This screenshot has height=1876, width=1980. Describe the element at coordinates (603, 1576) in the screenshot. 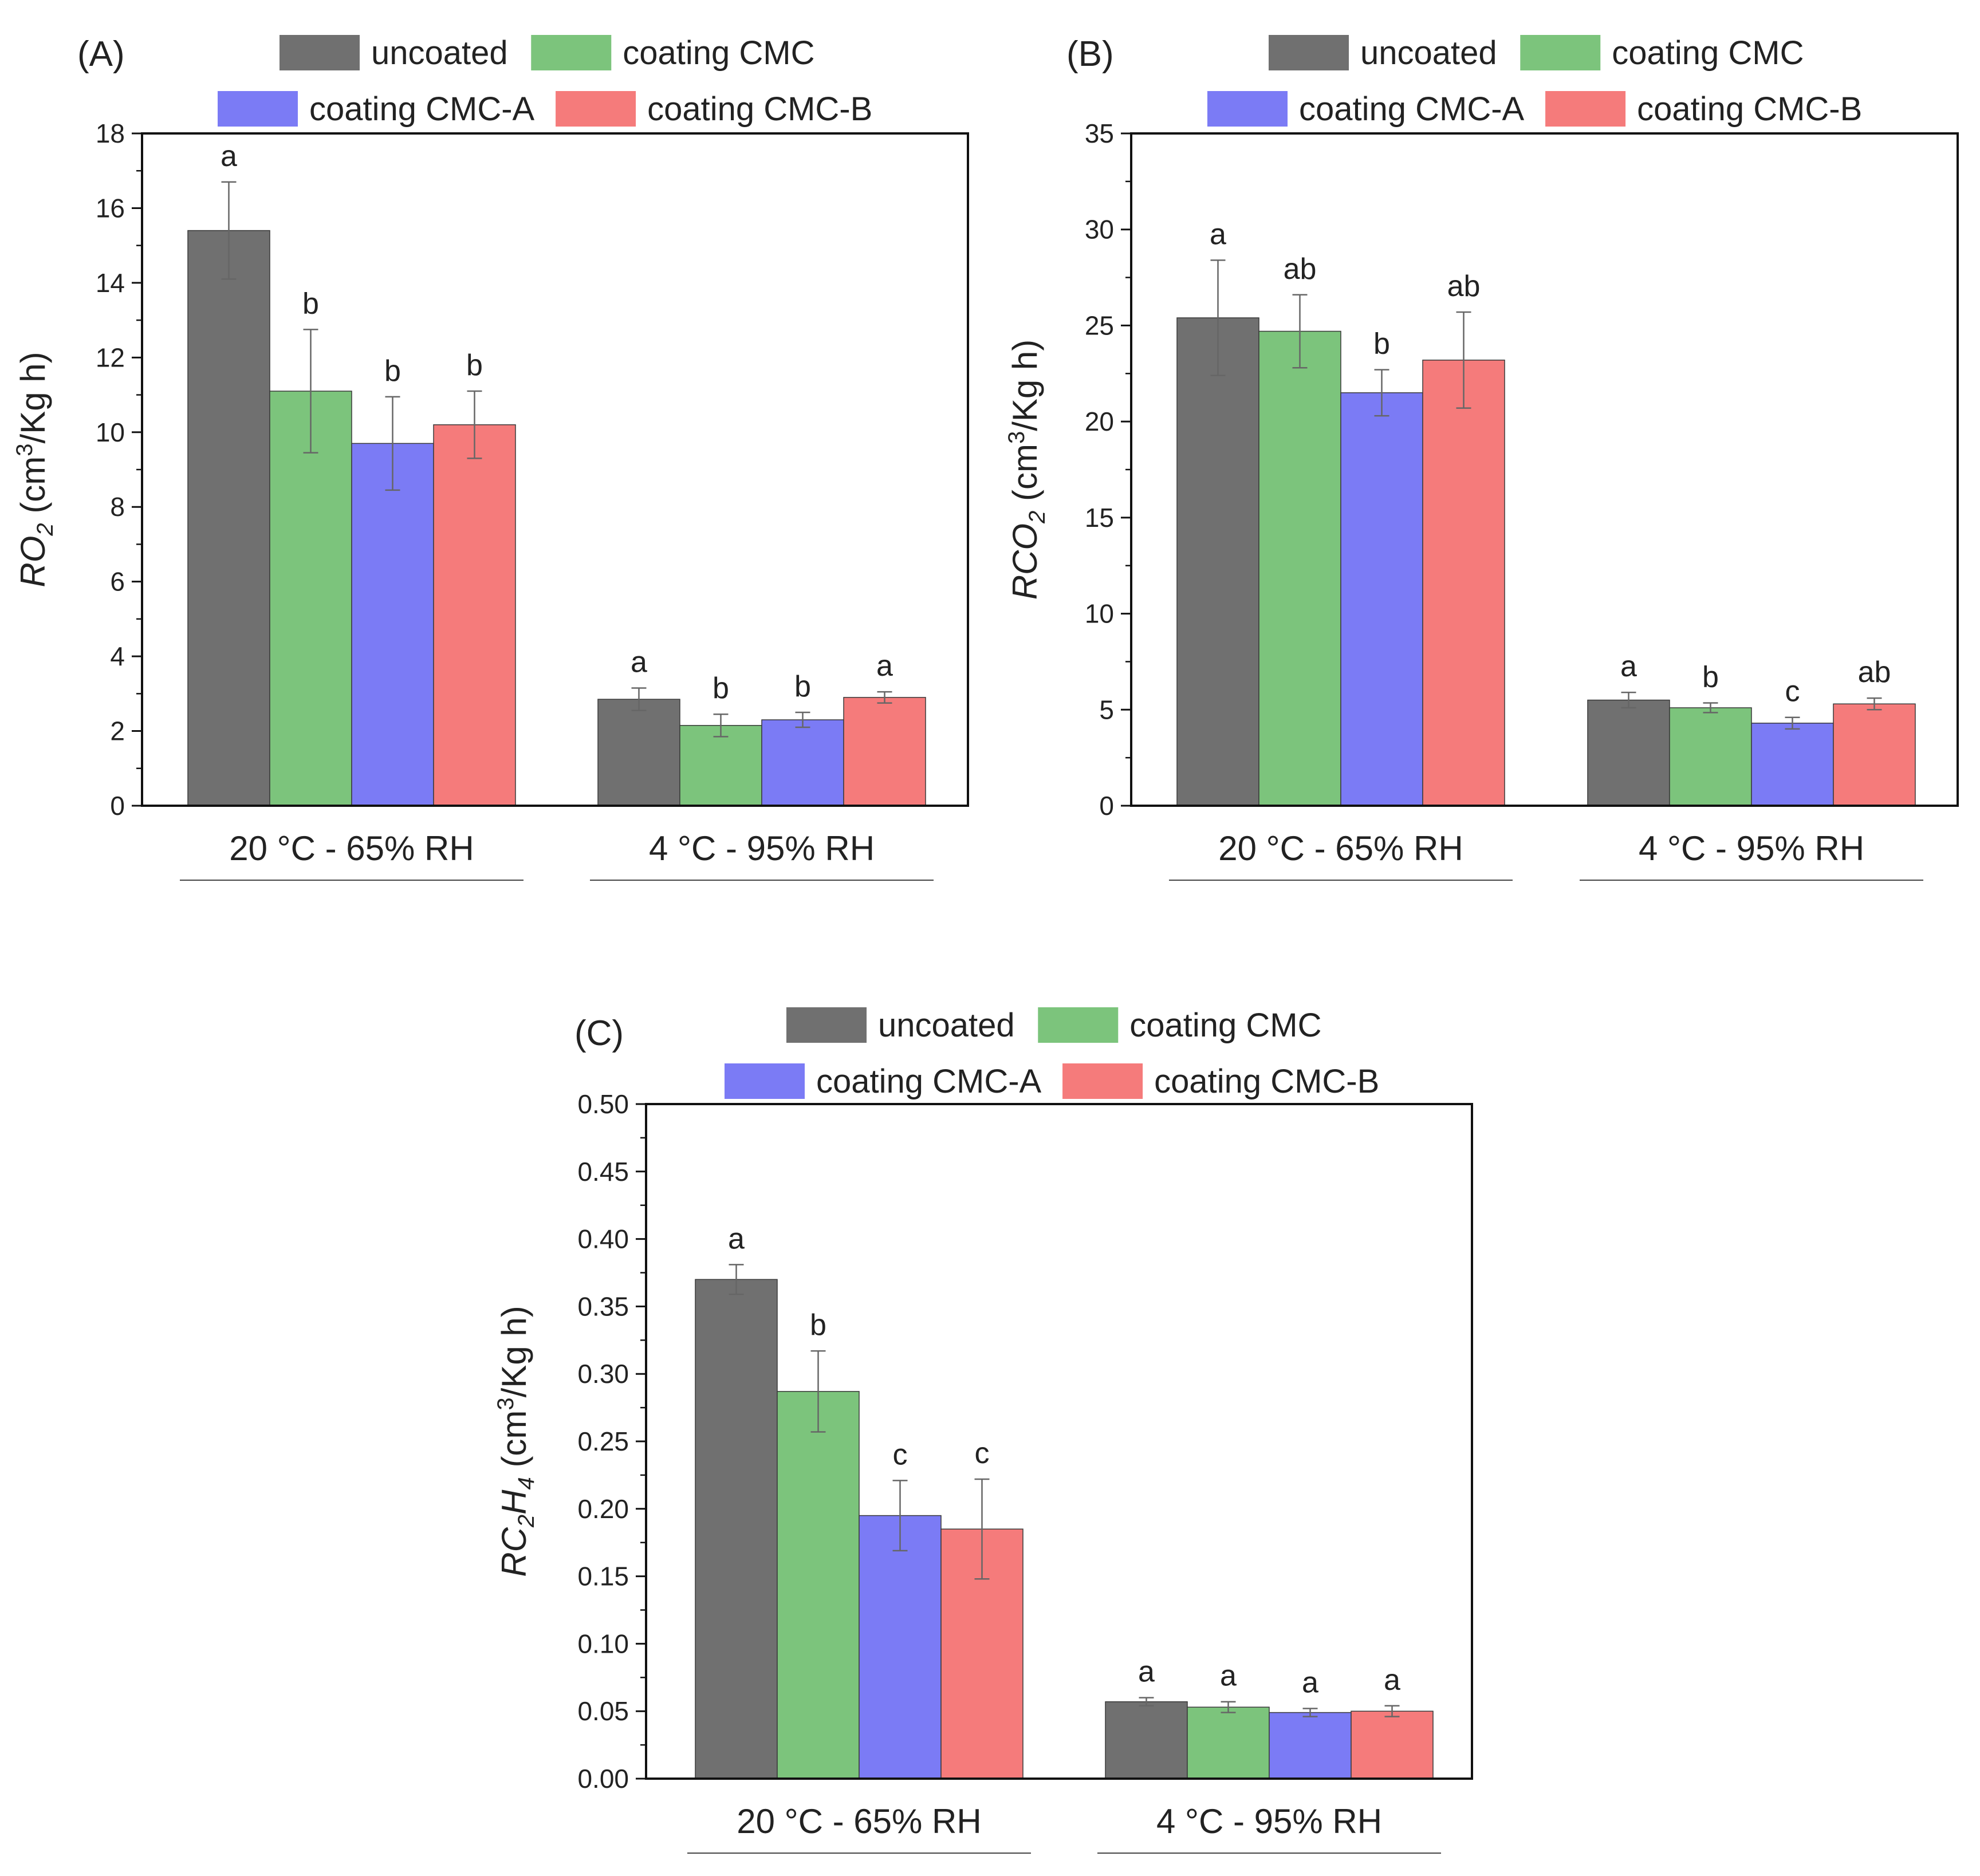

I see `y-tick-label: 0.15` at that location.